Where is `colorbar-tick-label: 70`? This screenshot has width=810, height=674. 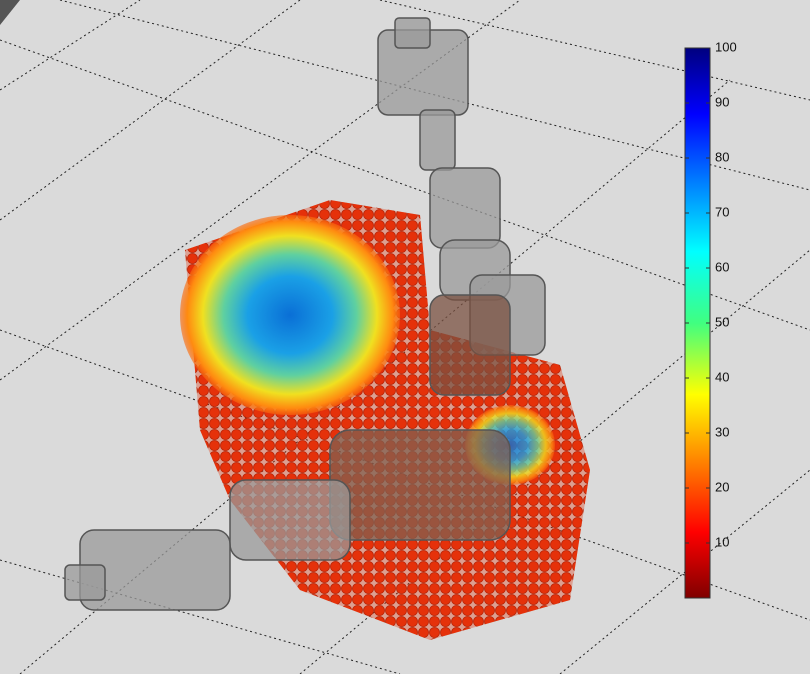 colorbar-tick-label: 70 is located at coordinates (722, 211).